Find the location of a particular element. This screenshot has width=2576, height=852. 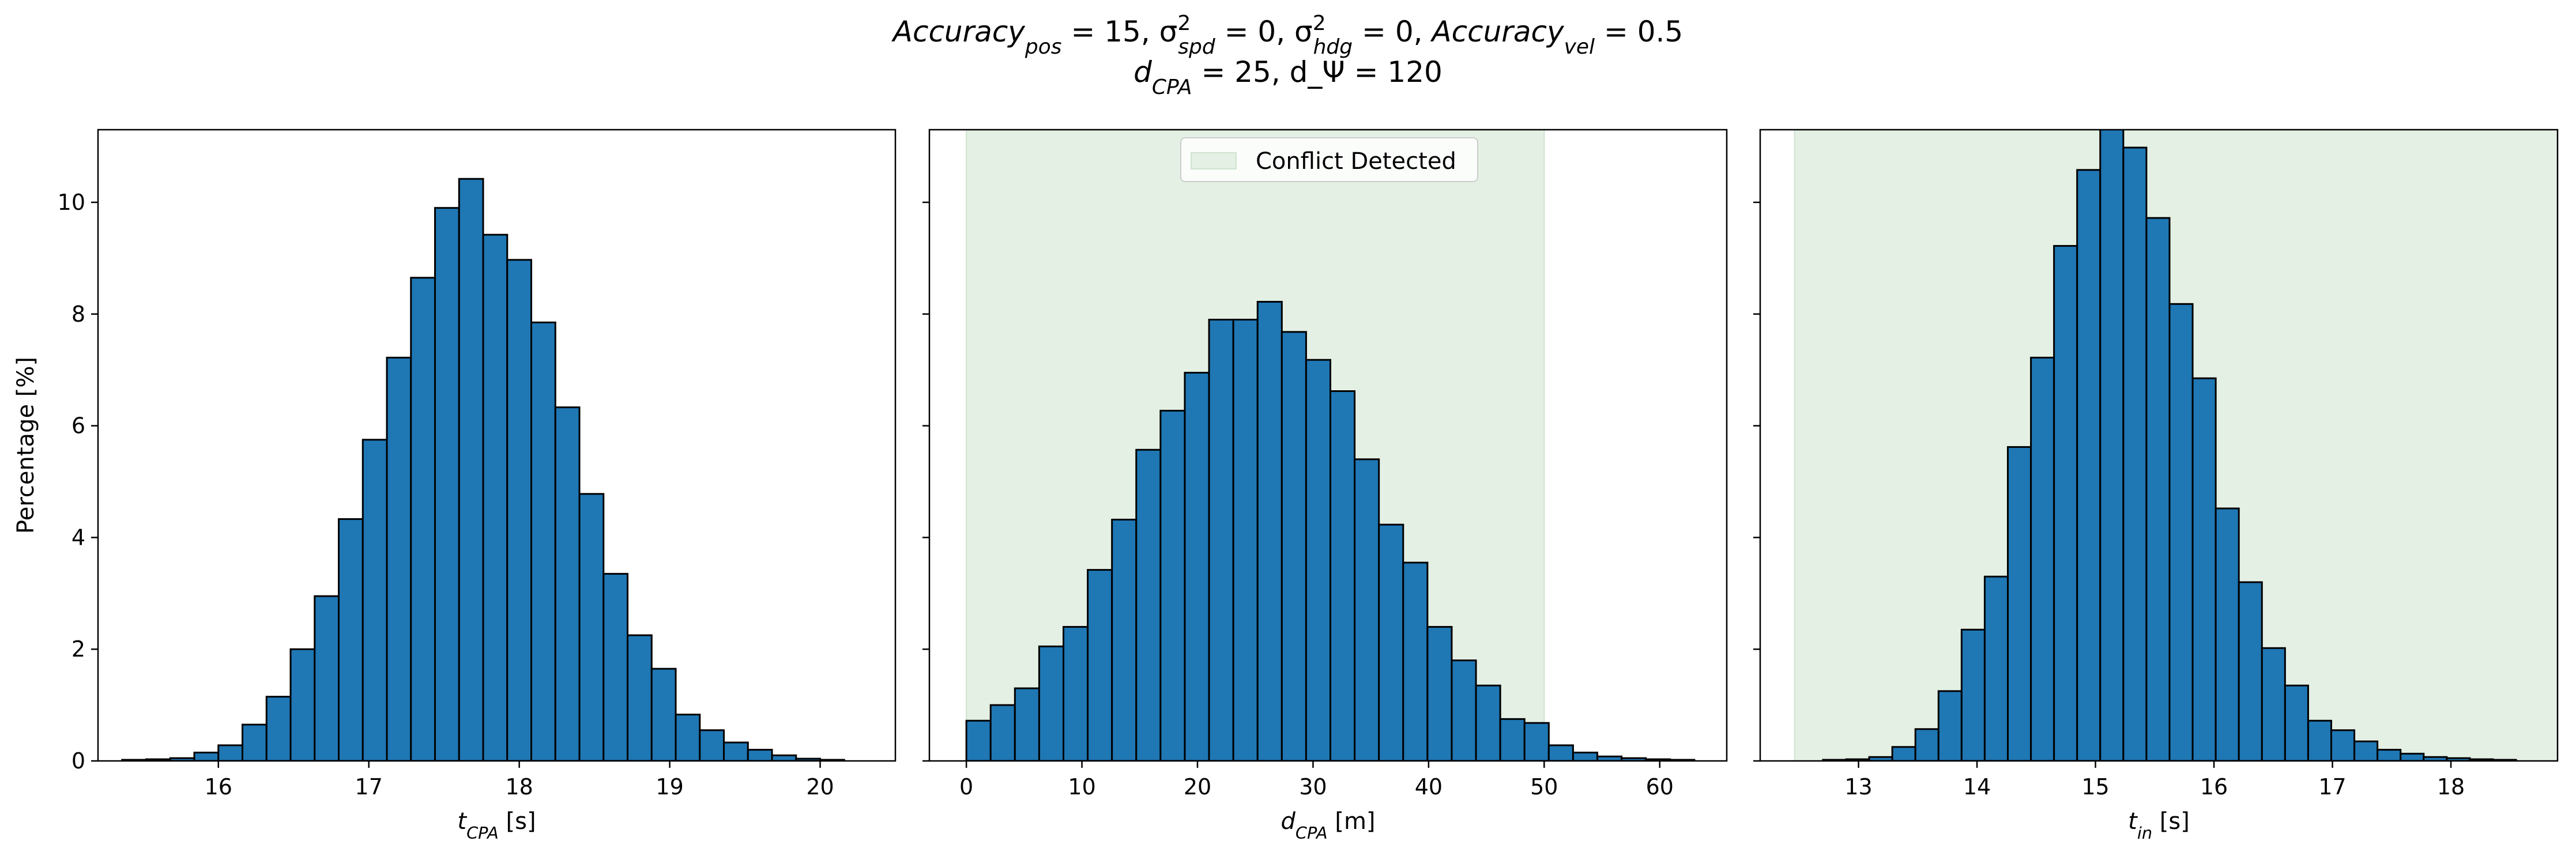

x-tick-label: 10 is located at coordinates (1081, 787).